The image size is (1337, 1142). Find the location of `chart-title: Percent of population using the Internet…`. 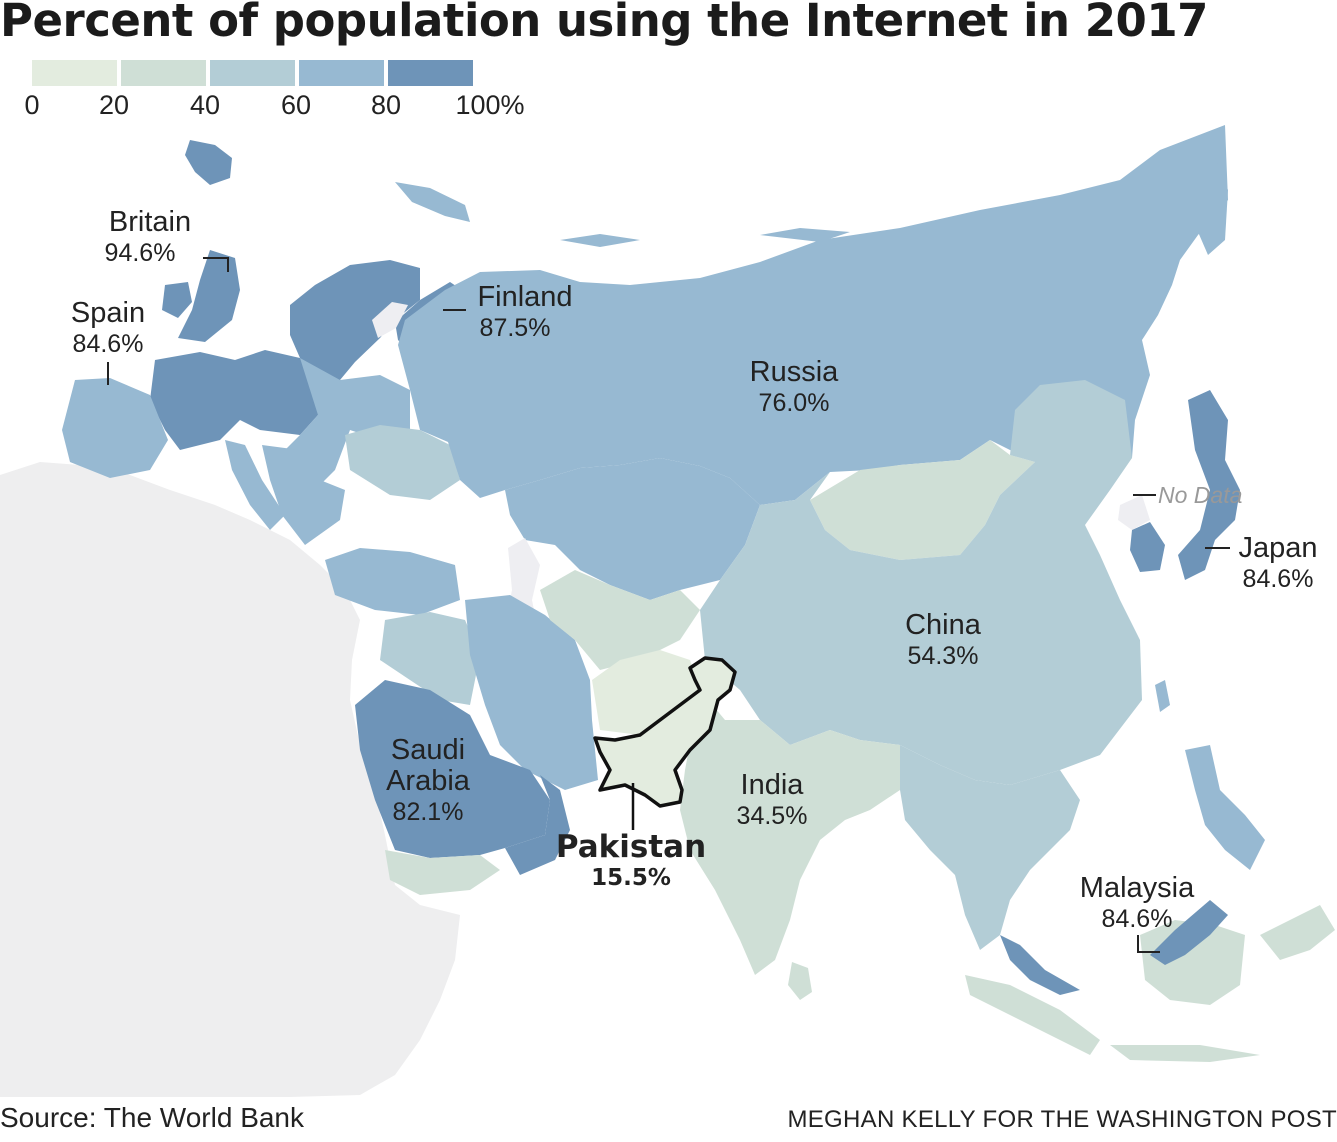

chart-title: Percent of population using the Internet… is located at coordinates (604, 23).